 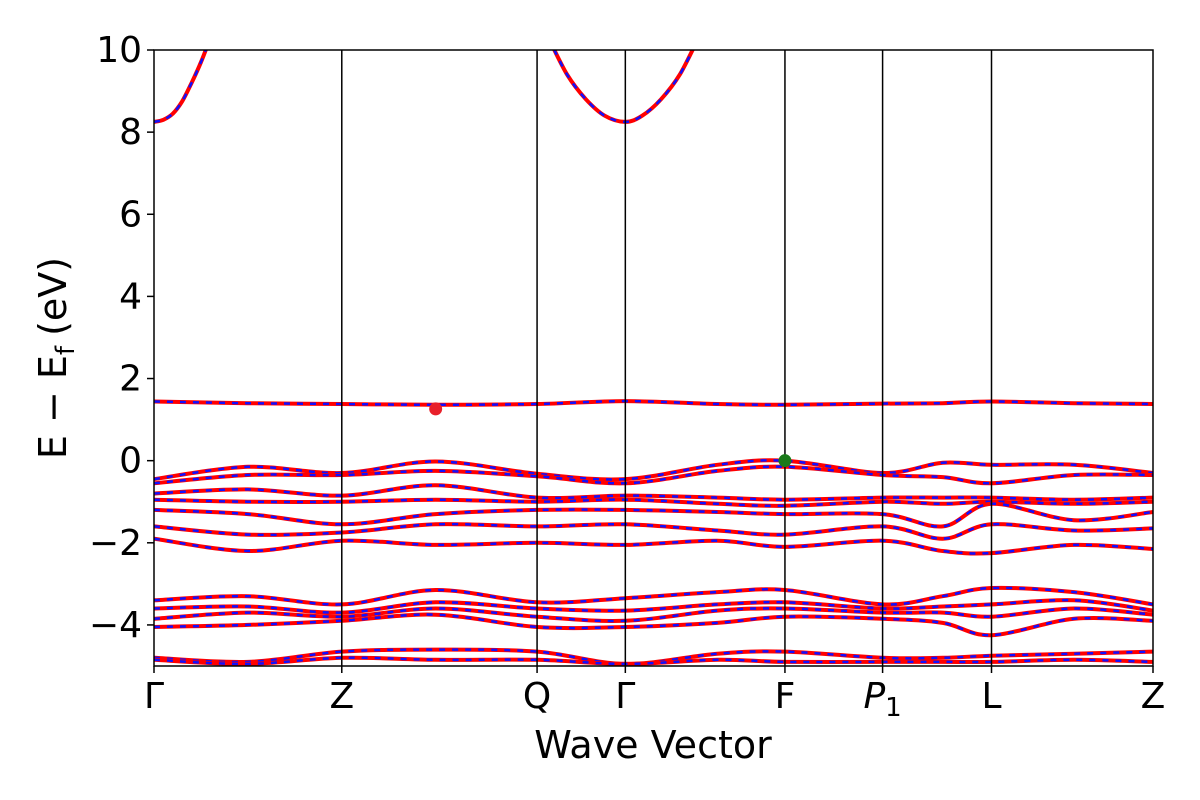 What do you see at coordinates (130, 379) in the screenshot?
I see `y-tick-label: 2` at bounding box center [130, 379].